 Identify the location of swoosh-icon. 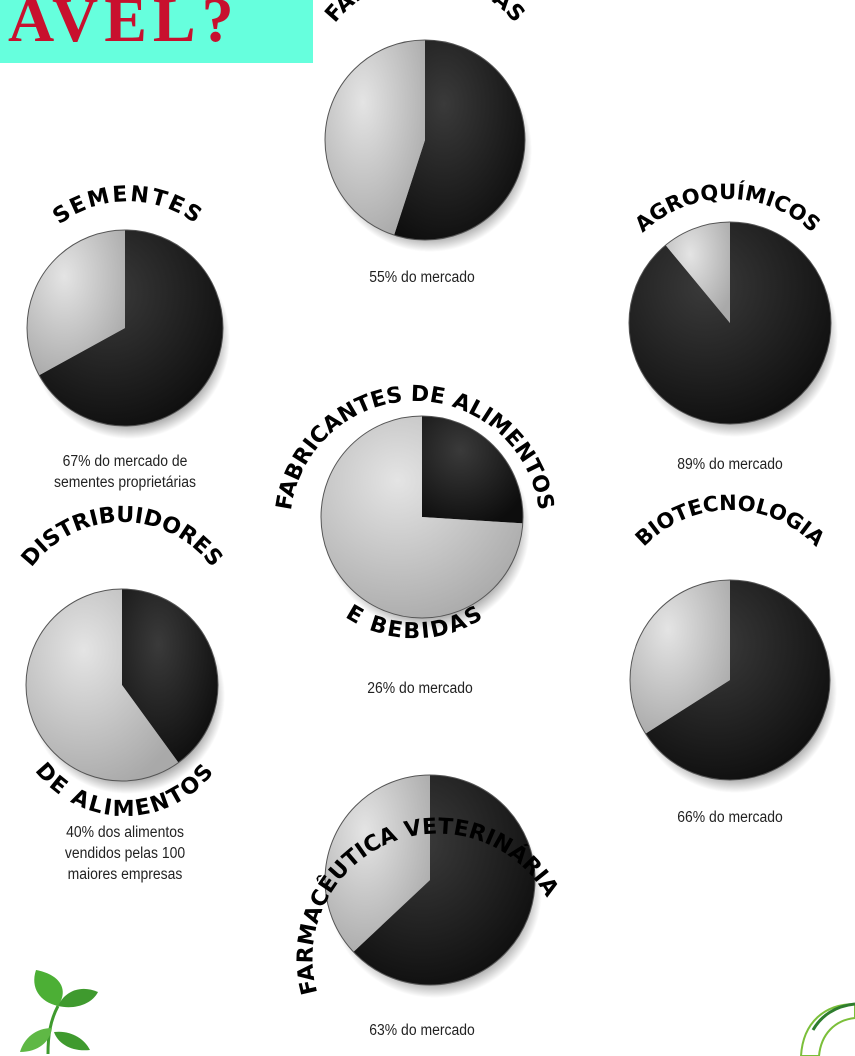
(827, 1029).